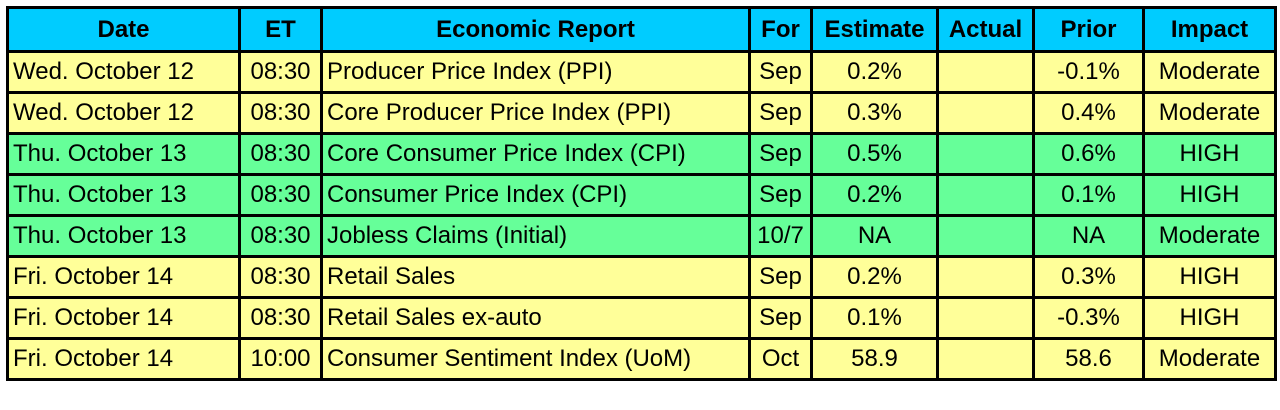 The width and height of the screenshot is (1280, 410). I want to click on prior-cell: NA, so click(1088, 236).